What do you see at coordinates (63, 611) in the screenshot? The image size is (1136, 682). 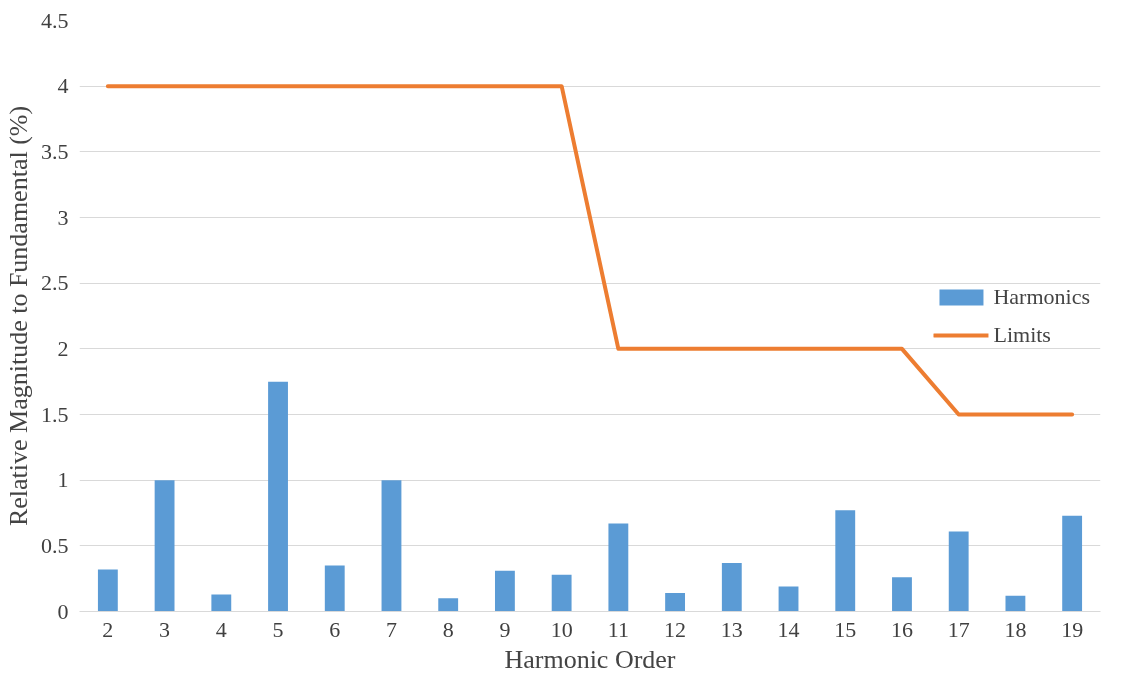 I see `y-tick-label: 0` at bounding box center [63, 611].